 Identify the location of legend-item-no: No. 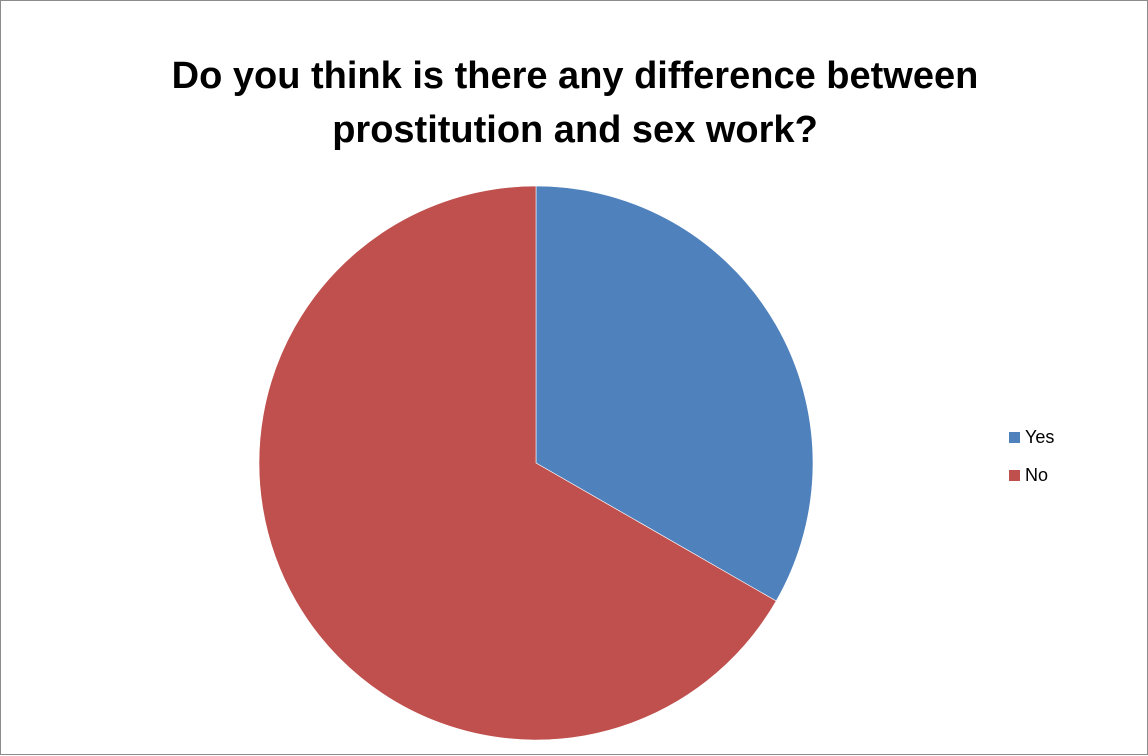
(1031, 475).